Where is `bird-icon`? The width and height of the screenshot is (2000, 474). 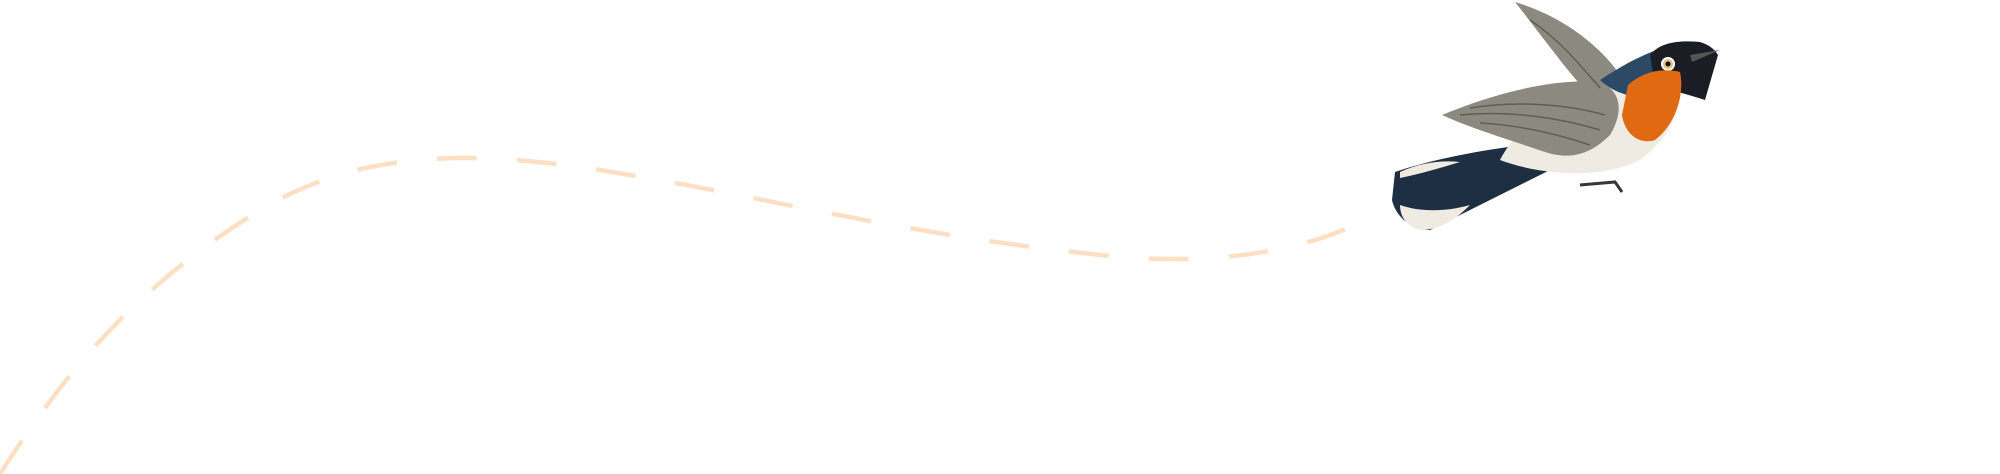 bird-icon is located at coordinates (1556, 116).